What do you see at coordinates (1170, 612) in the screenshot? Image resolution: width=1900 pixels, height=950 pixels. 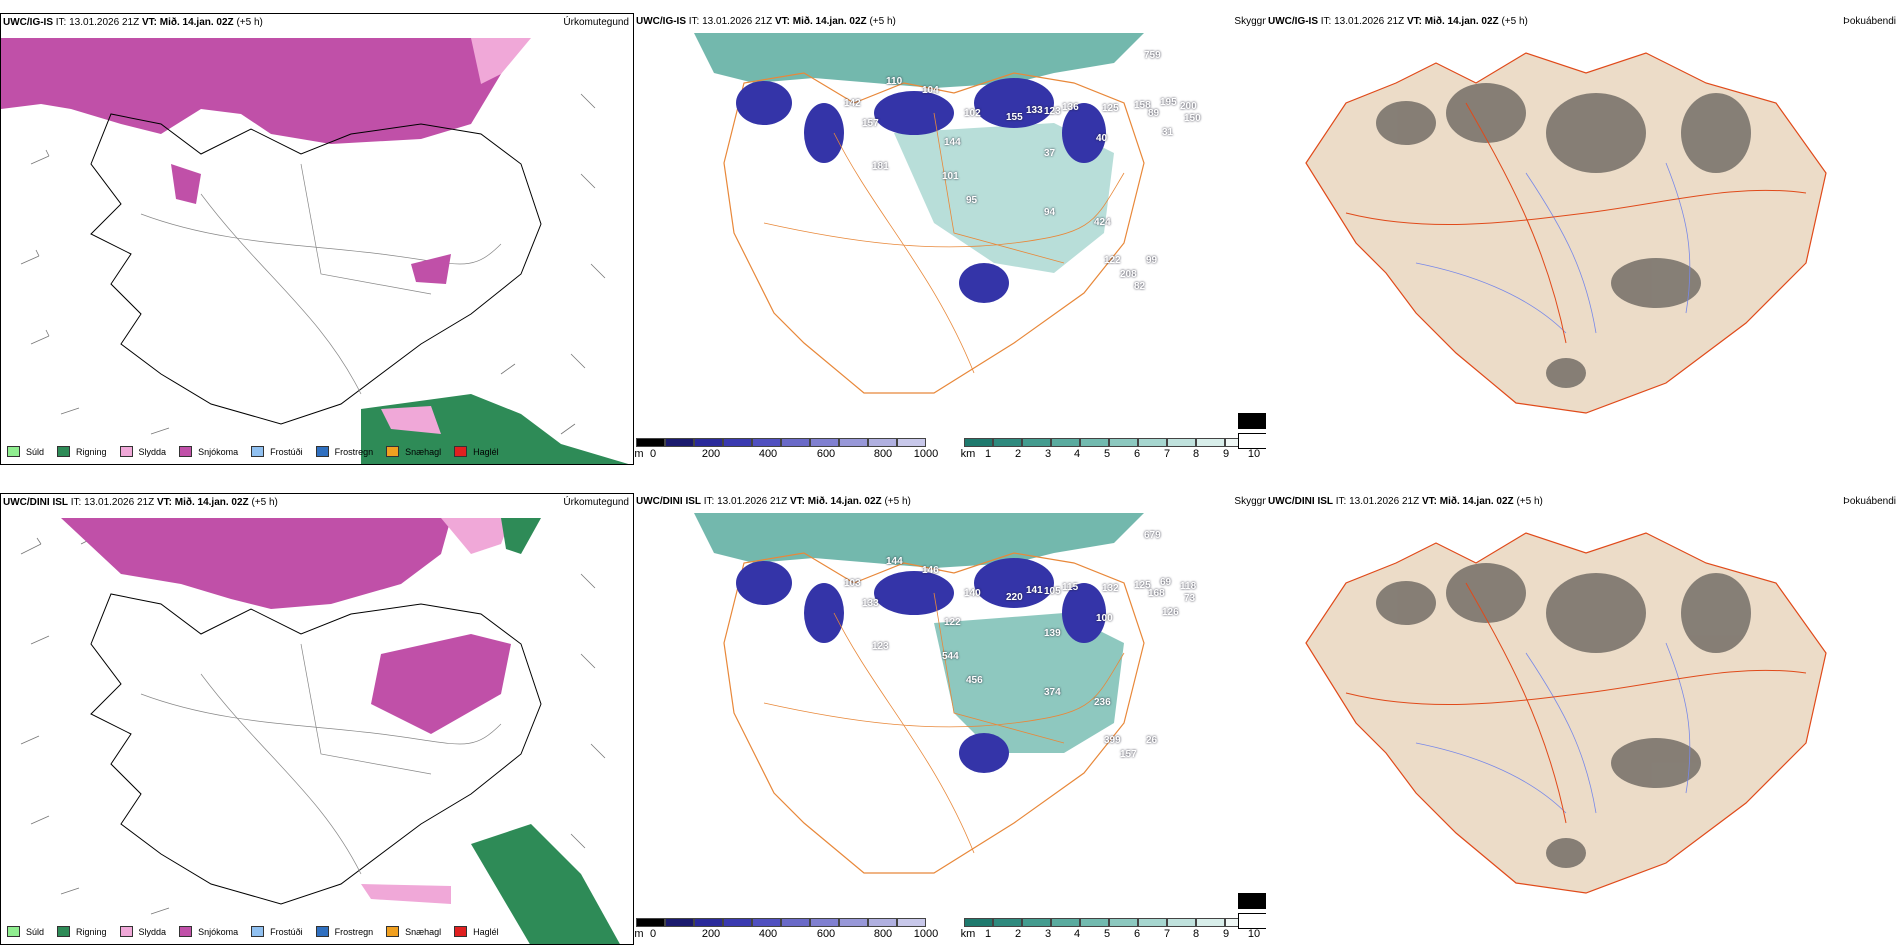 I see `visibility-value-label: 126` at bounding box center [1170, 612].